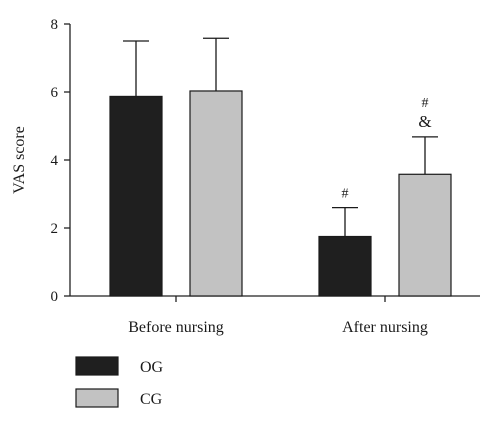 Image resolution: width=500 pixels, height=424 pixels. I want to click on legend-swatch-og, so click(97, 366).